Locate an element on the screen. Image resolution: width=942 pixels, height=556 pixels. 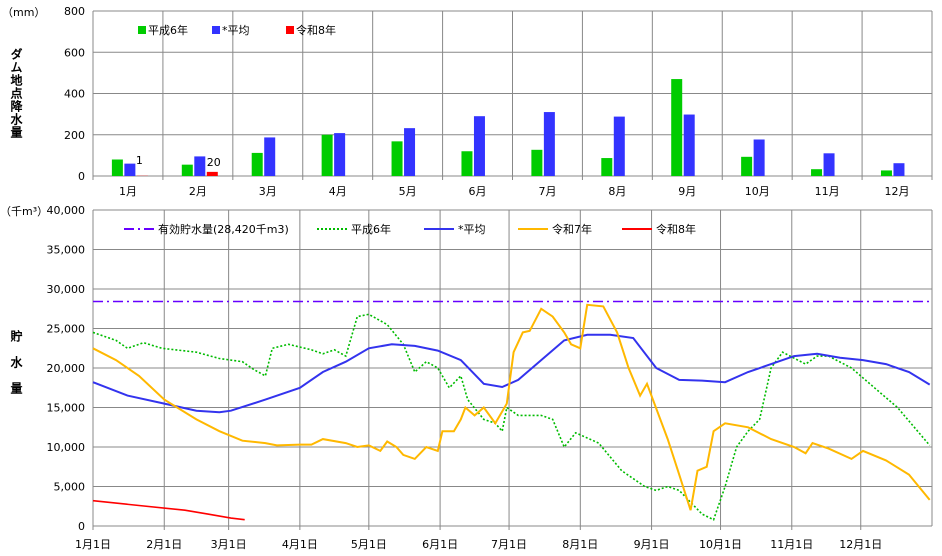
bar-x-tick-label: 10月 is located at coordinates (757, 191).